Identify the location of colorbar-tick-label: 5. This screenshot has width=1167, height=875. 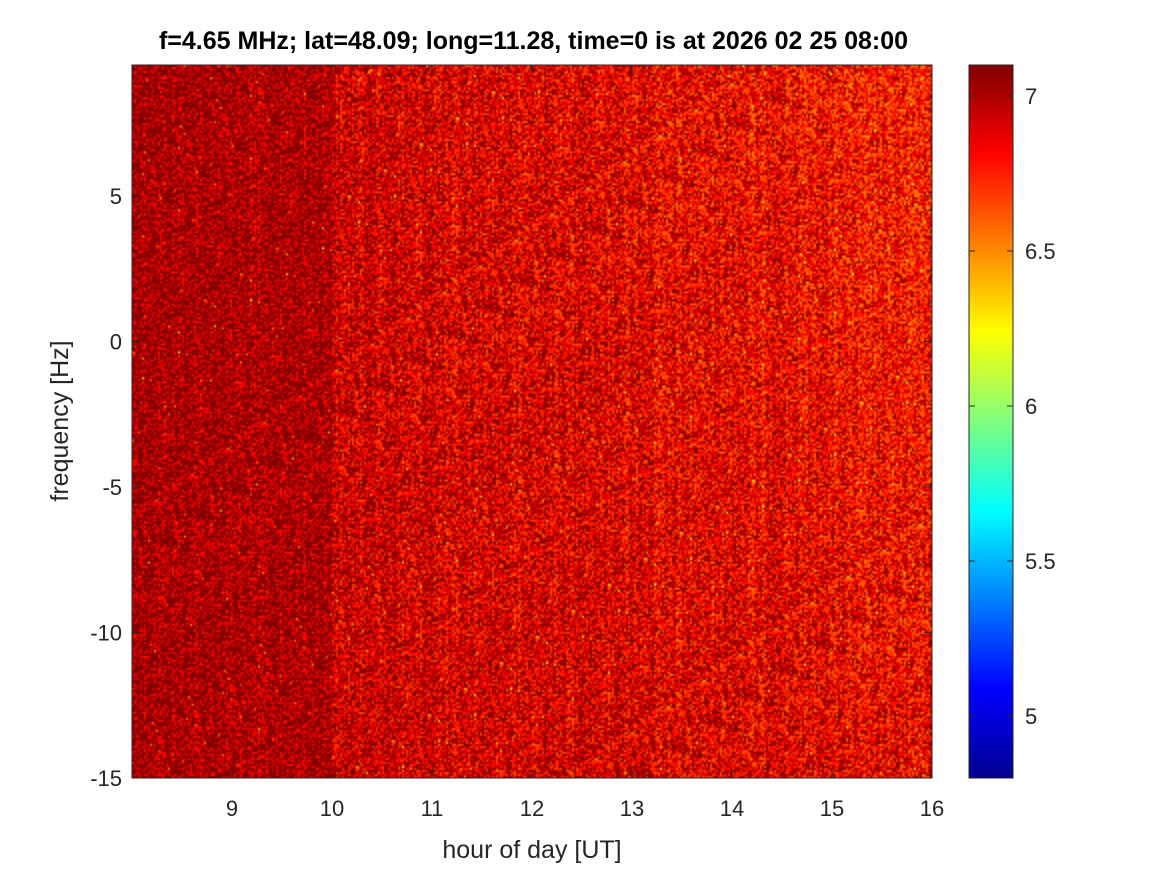
(1031, 716).